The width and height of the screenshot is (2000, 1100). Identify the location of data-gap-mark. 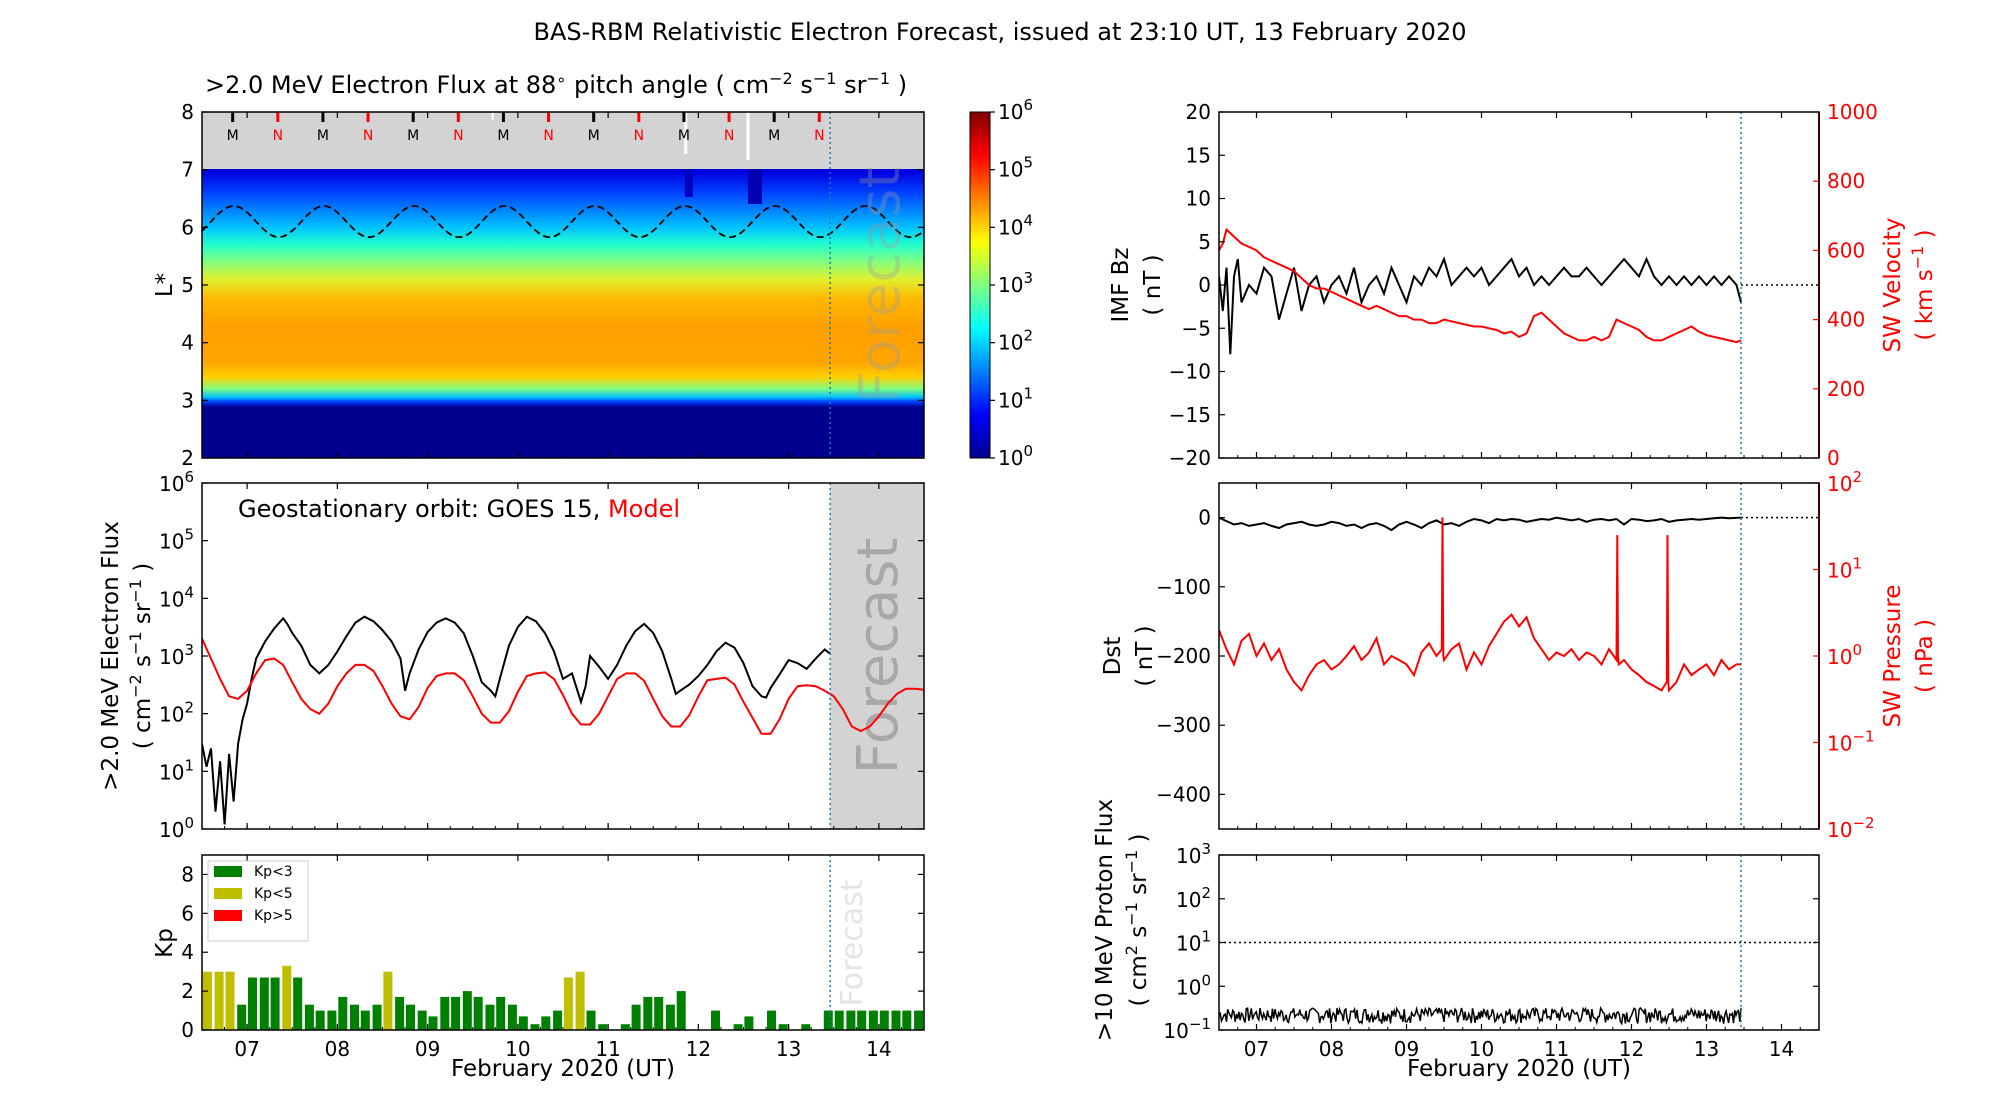
(755, 186).